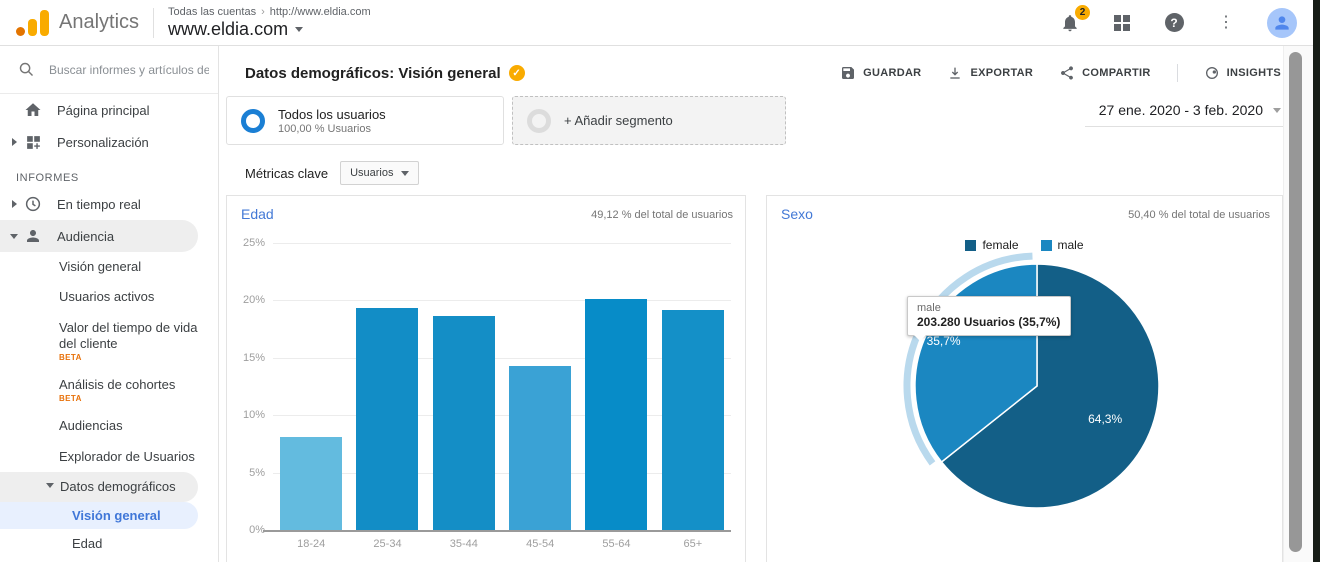 The height and width of the screenshot is (562, 1320). I want to click on age-x-label: 55-64, so click(616, 544).